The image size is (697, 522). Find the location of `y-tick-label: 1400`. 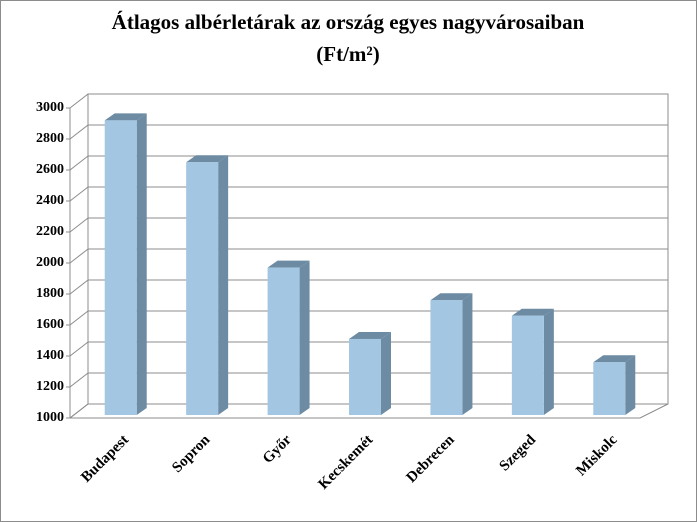

y-tick-label: 1400 is located at coordinates (50, 355).